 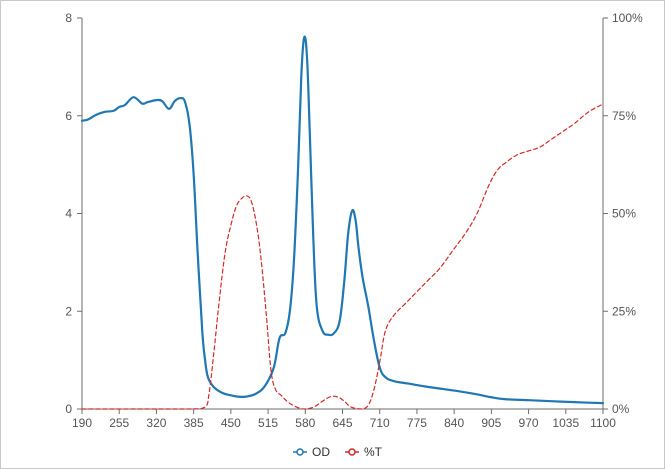 What do you see at coordinates (268, 423) in the screenshot?
I see `x-tick-label: 515` at bounding box center [268, 423].